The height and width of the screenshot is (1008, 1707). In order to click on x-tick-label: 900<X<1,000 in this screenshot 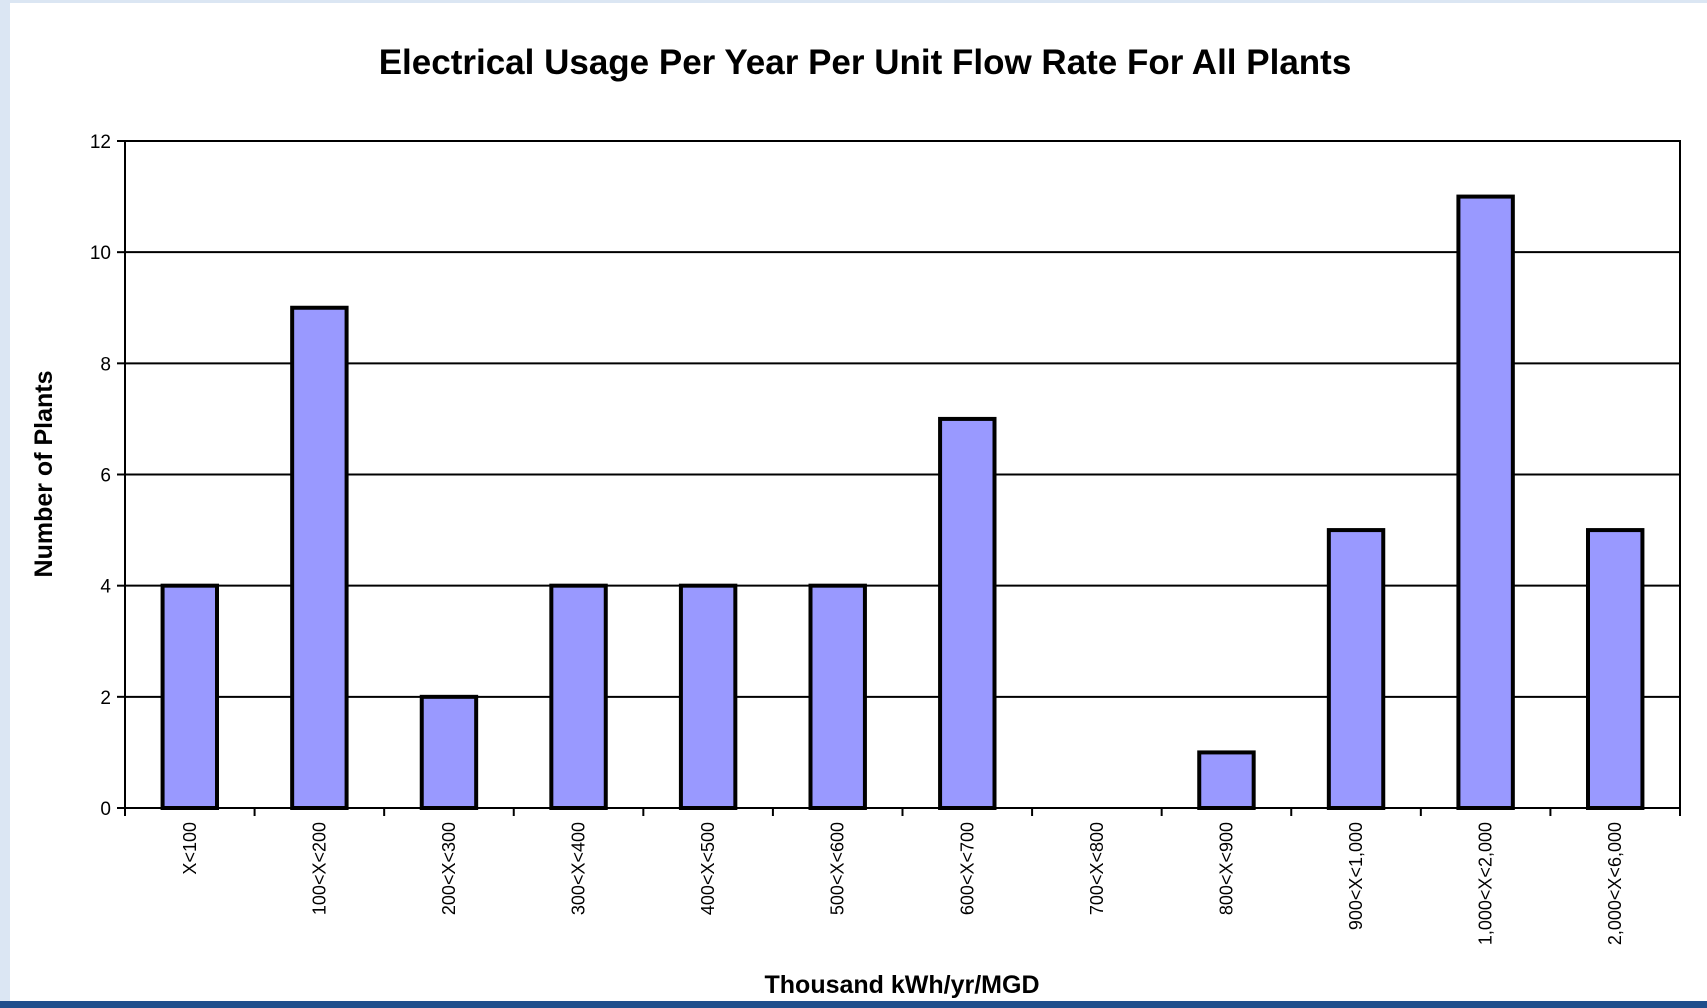, I will do `click(1356, 876)`.